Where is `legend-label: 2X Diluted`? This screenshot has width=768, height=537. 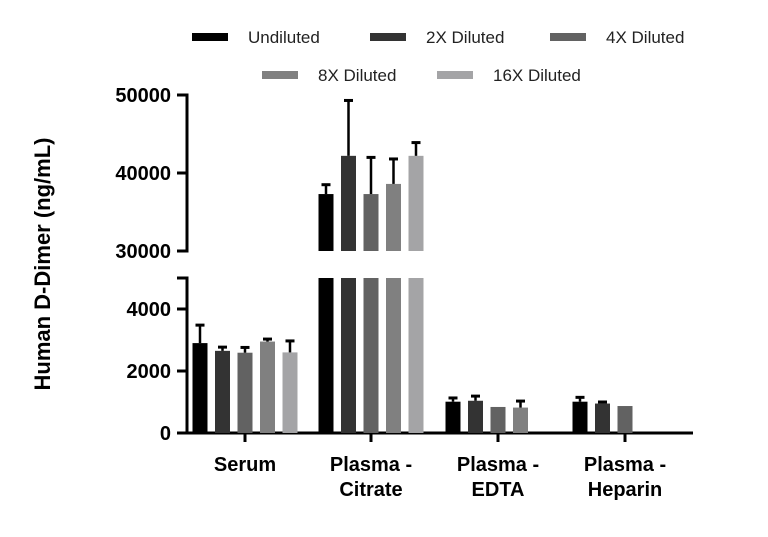
legend-label: 2X Diluted is located at coordinates (465, 37).